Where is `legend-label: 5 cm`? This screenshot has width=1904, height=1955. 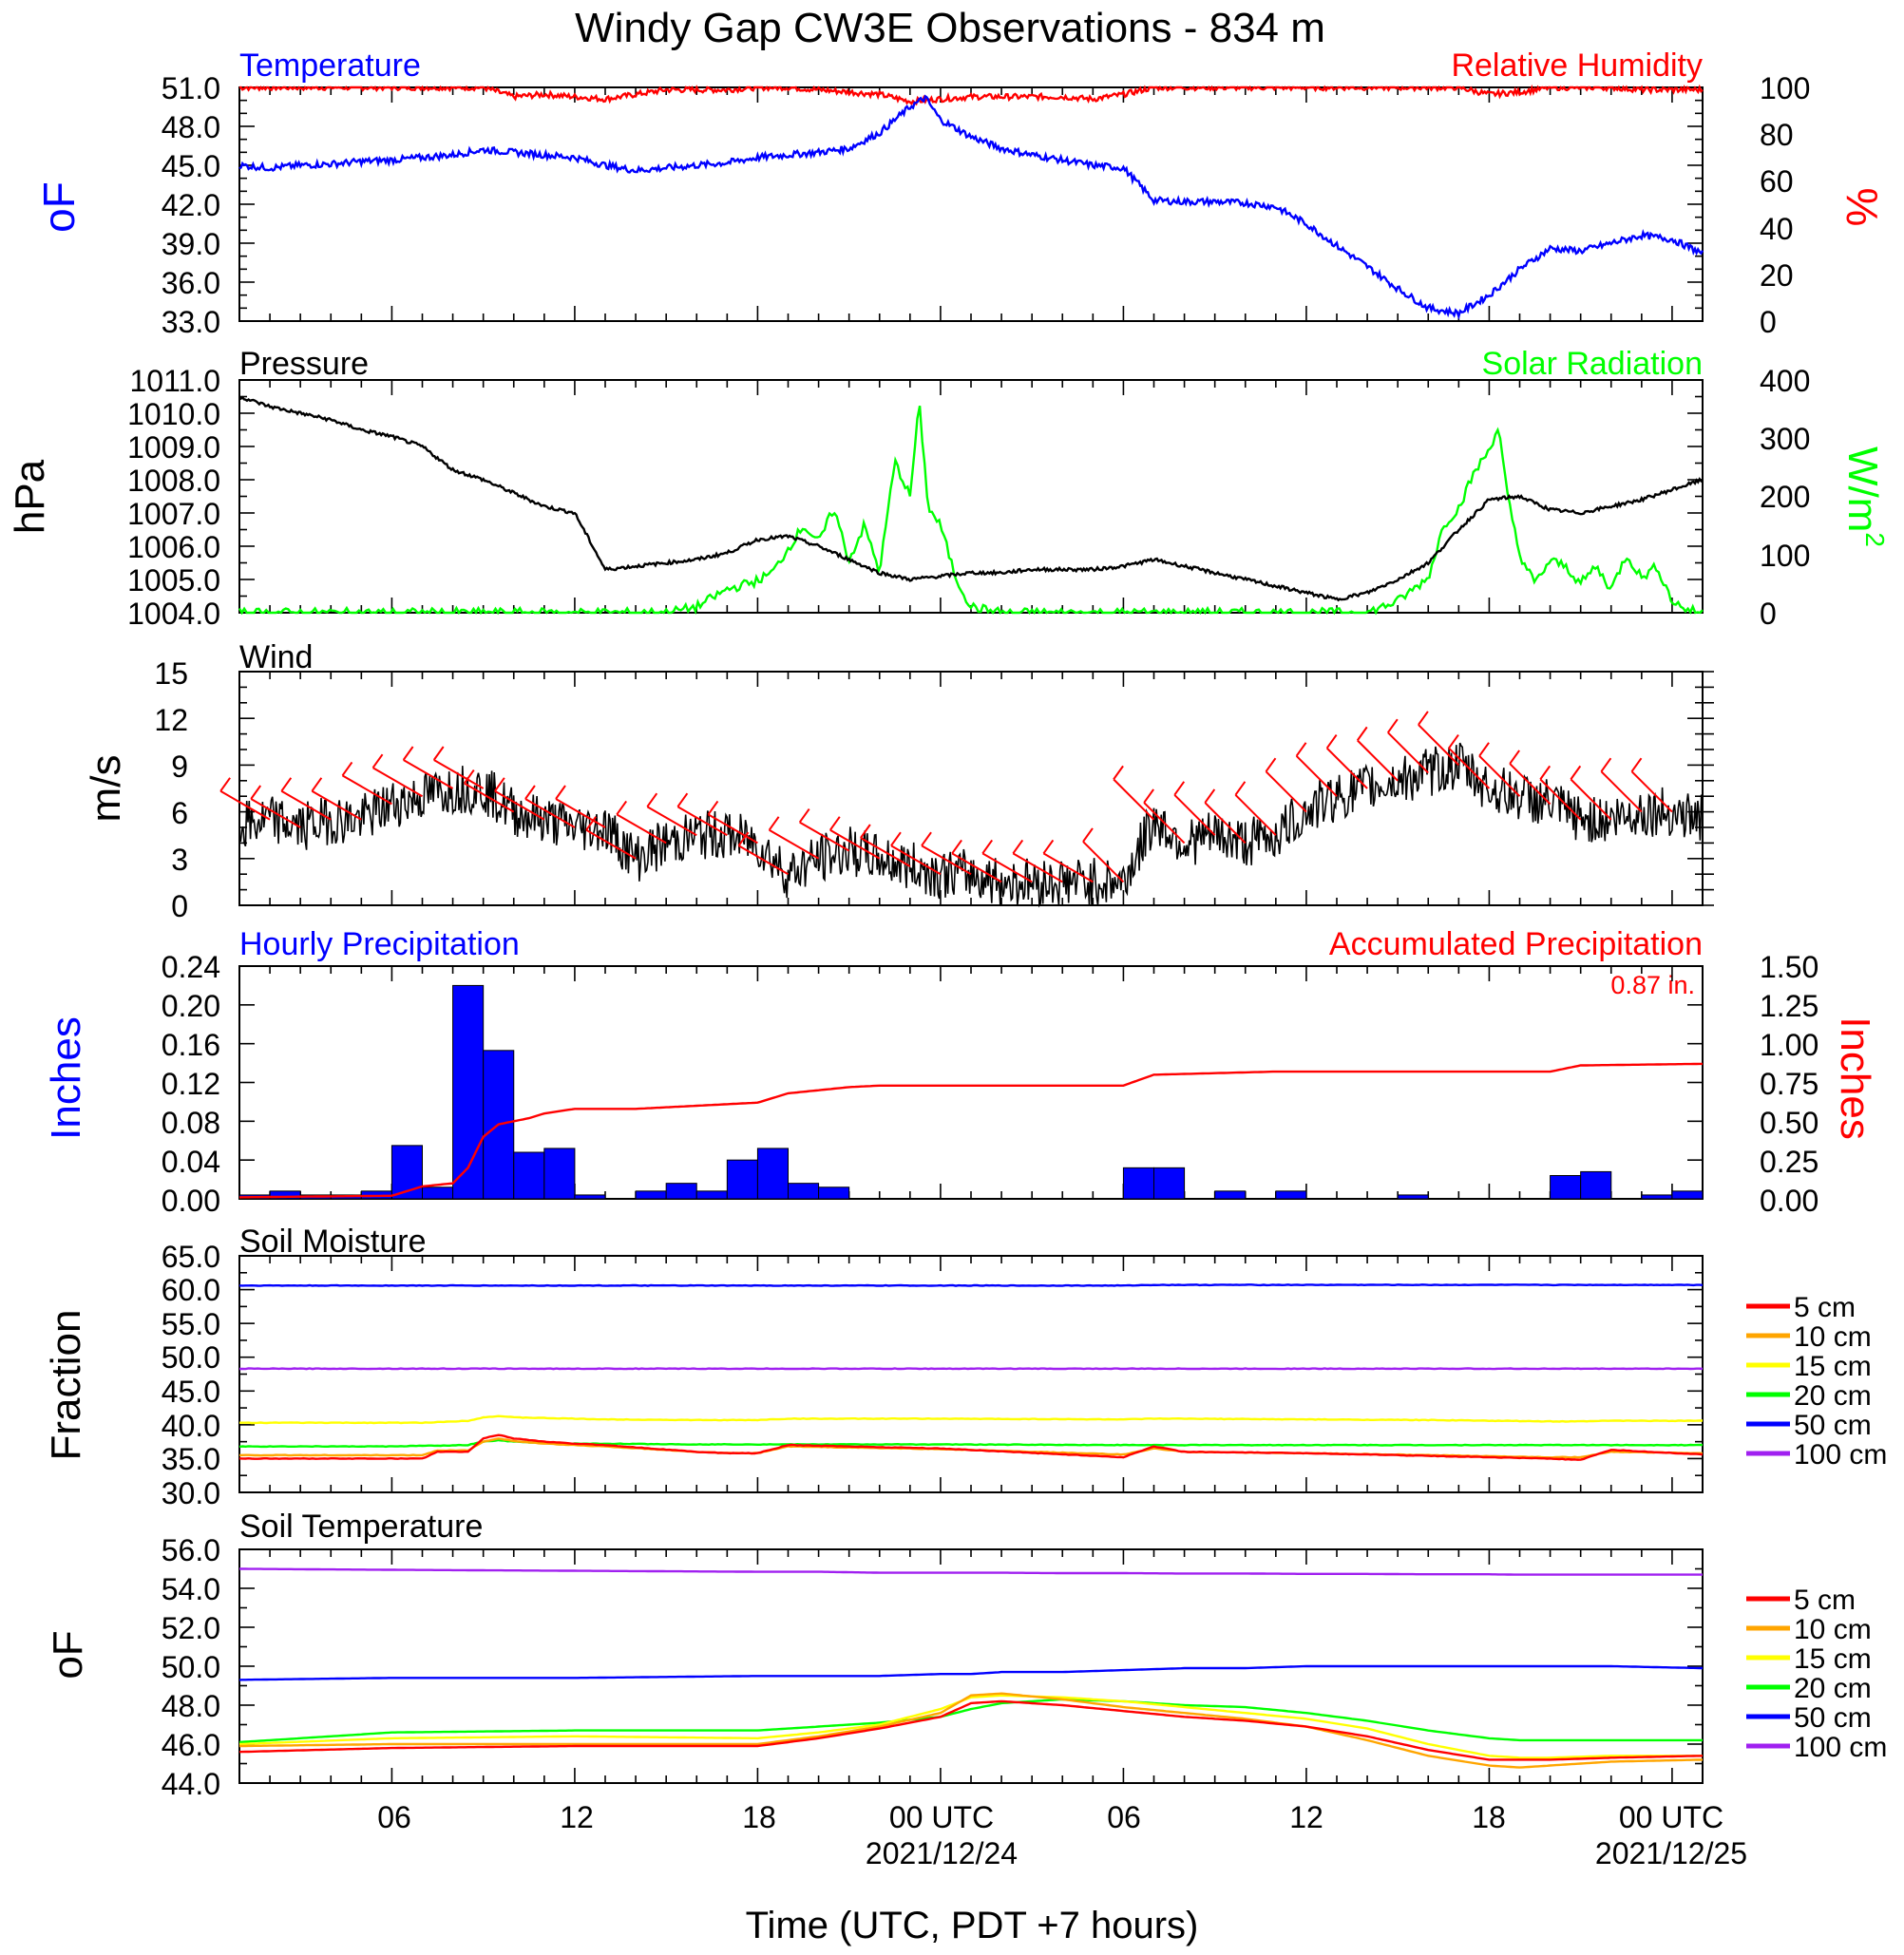
legend-label: 5 cm is located at coordinates (1825, 1307).